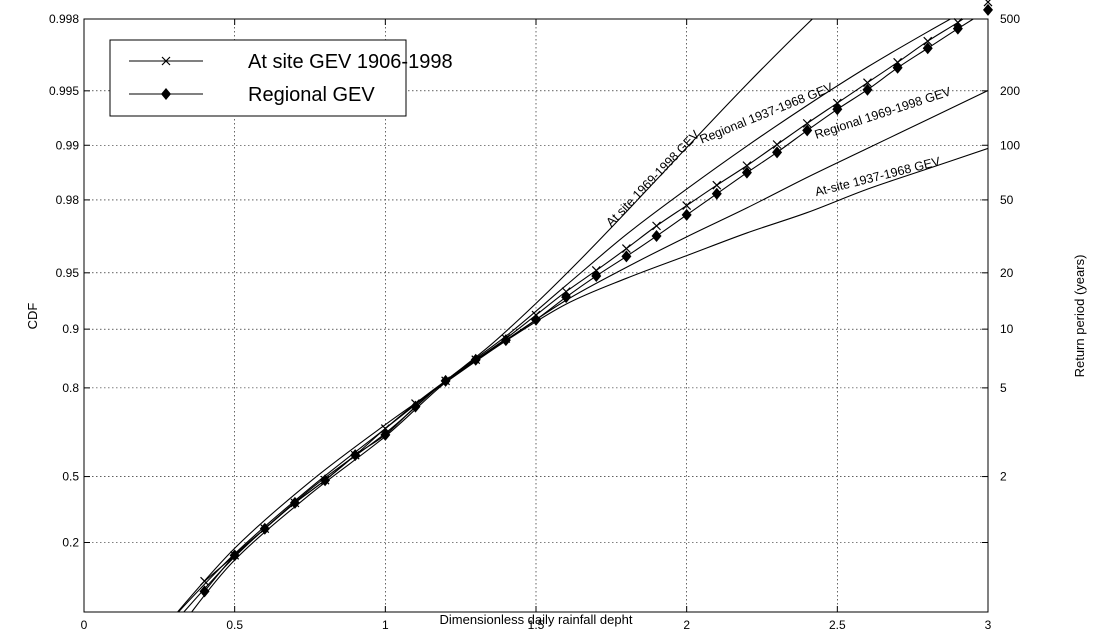  What do you see at coordinates (1007, 273) in the screenshot?
I see `y2-tick-label: 20` at bounding box center [1007, 273].